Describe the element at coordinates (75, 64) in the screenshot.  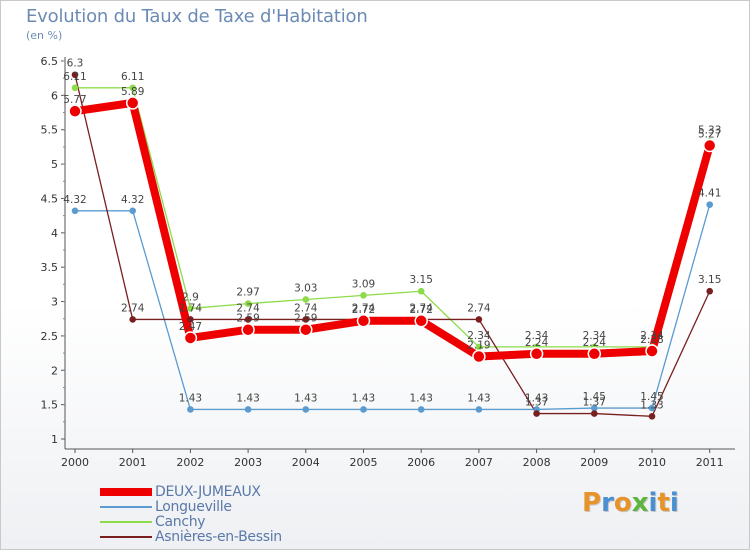
I see `data-label: 6.3` at that location.